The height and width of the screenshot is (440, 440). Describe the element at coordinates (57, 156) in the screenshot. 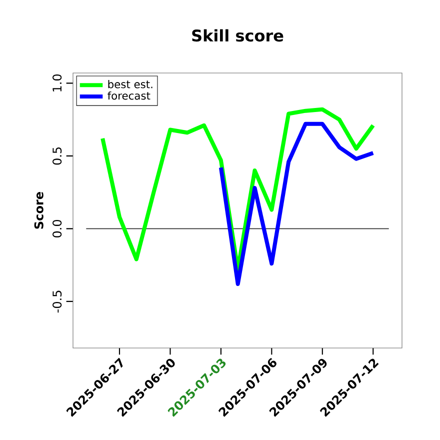

I see `y-tick-label: 0.5` at that location.